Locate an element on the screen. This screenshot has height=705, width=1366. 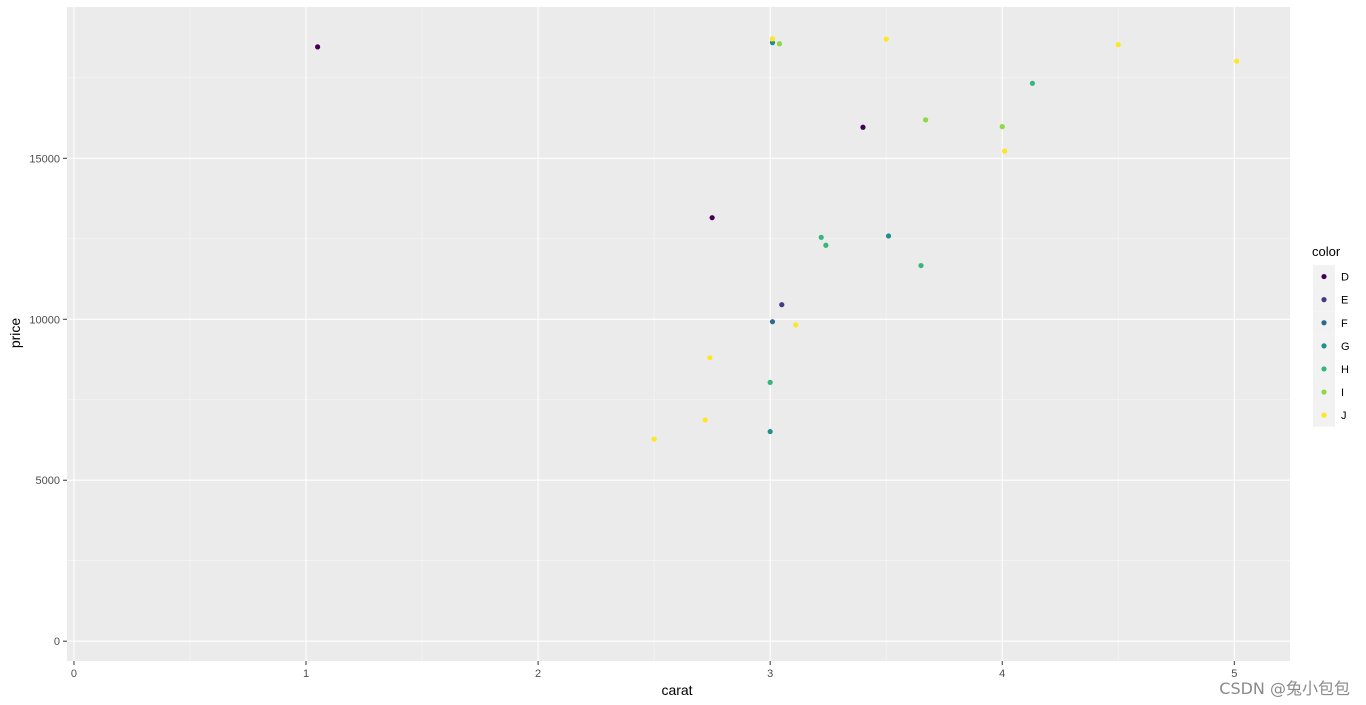
y-axis-ticks: 0 5000 10000 15000 is located at coordinates (48, 400).